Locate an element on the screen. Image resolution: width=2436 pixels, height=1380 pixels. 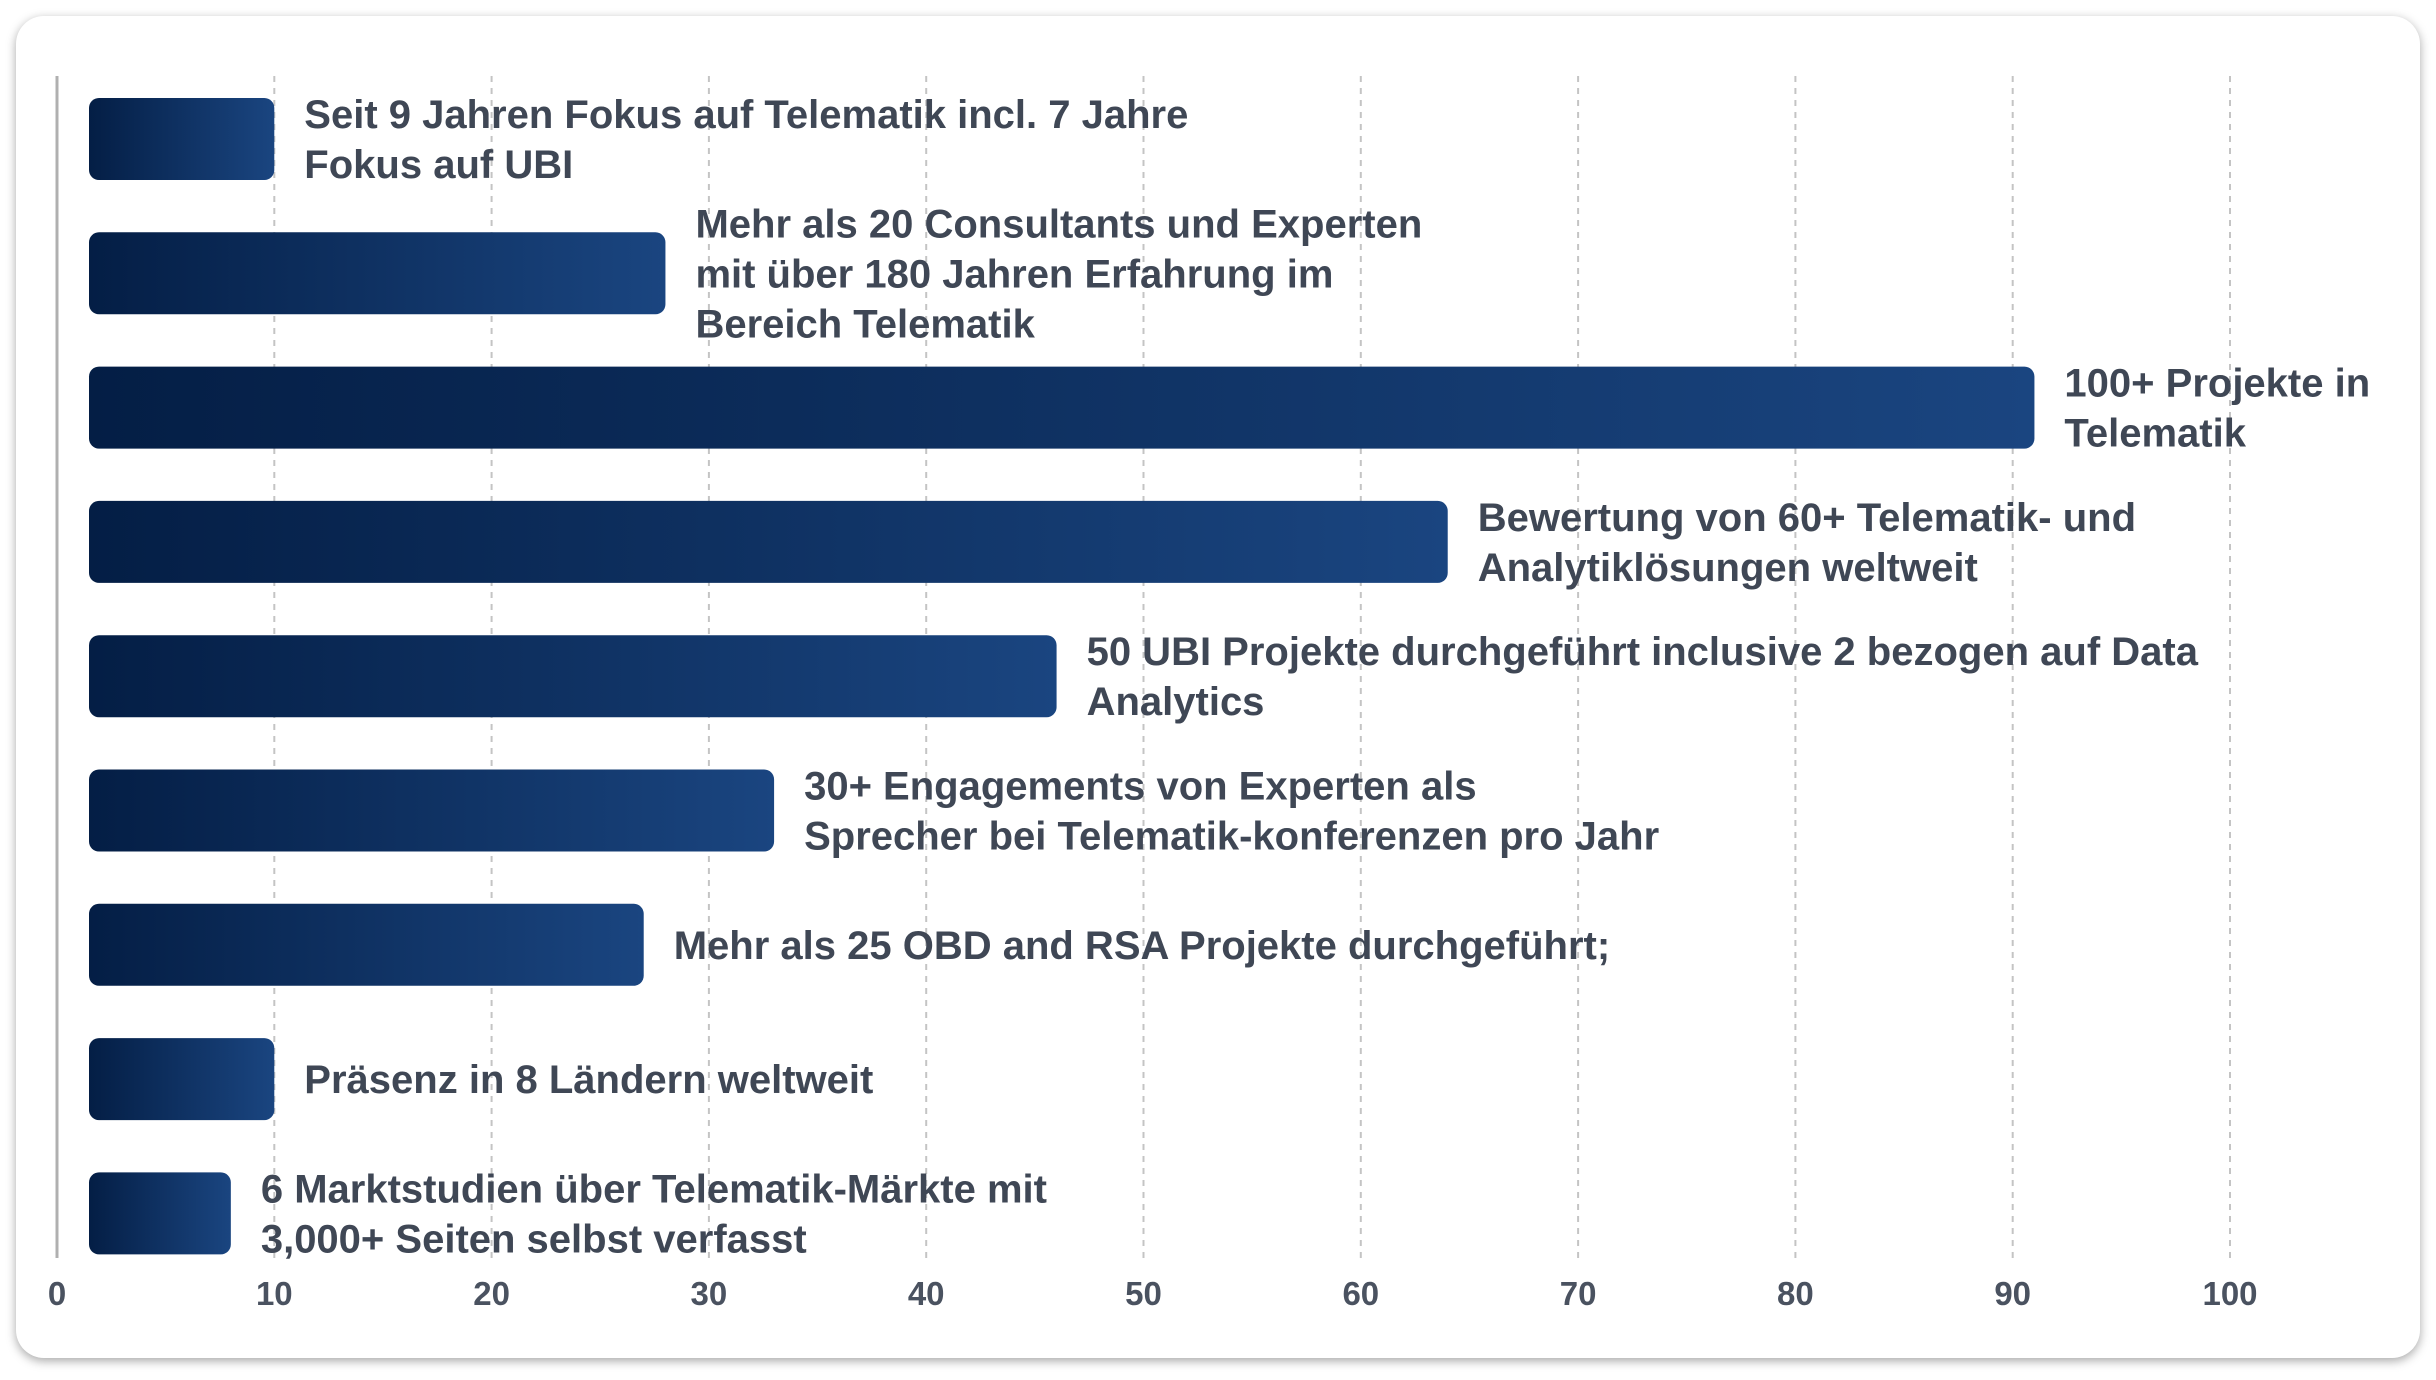
x-tick-label: 70 is located at coordinates (1578, 1293).